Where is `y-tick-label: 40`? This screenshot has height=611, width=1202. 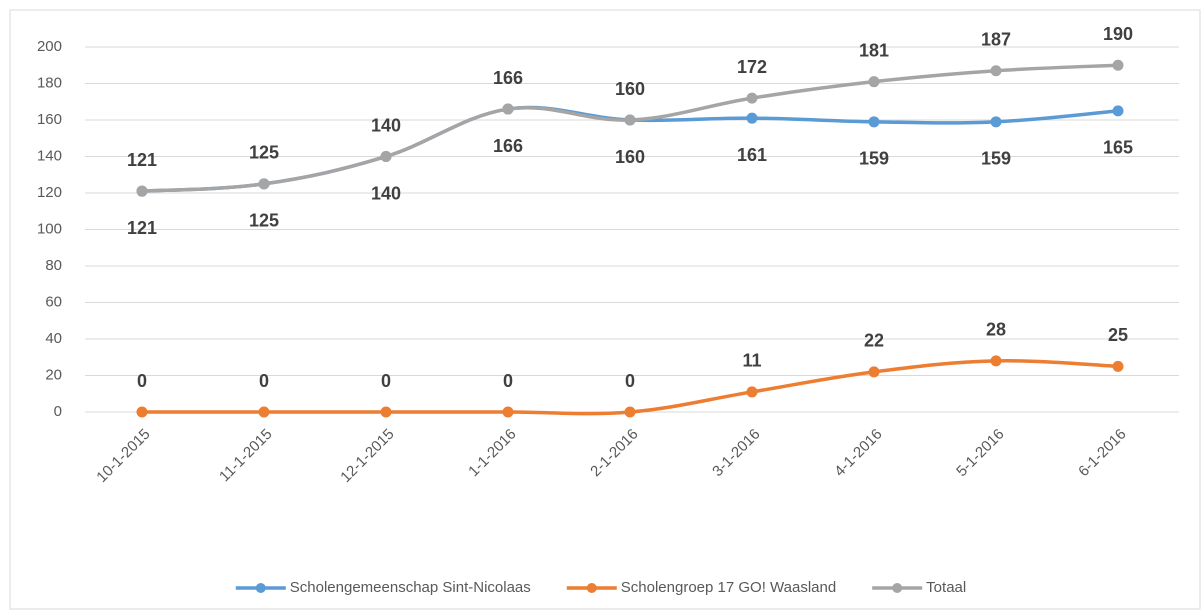
y-tick-label: 40 is located at coordinates (53, 338).